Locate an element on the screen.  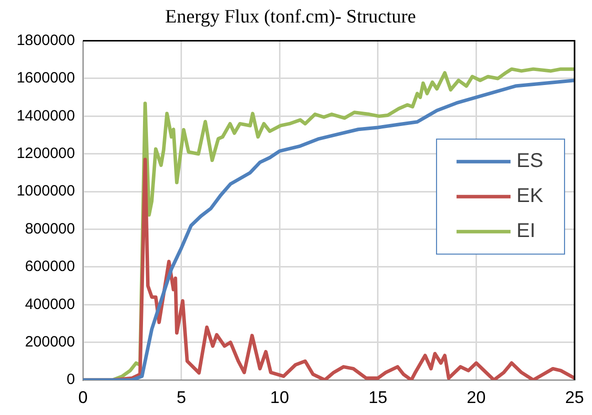
y-tick-label: 200000 is located at coordinates (49, 341).